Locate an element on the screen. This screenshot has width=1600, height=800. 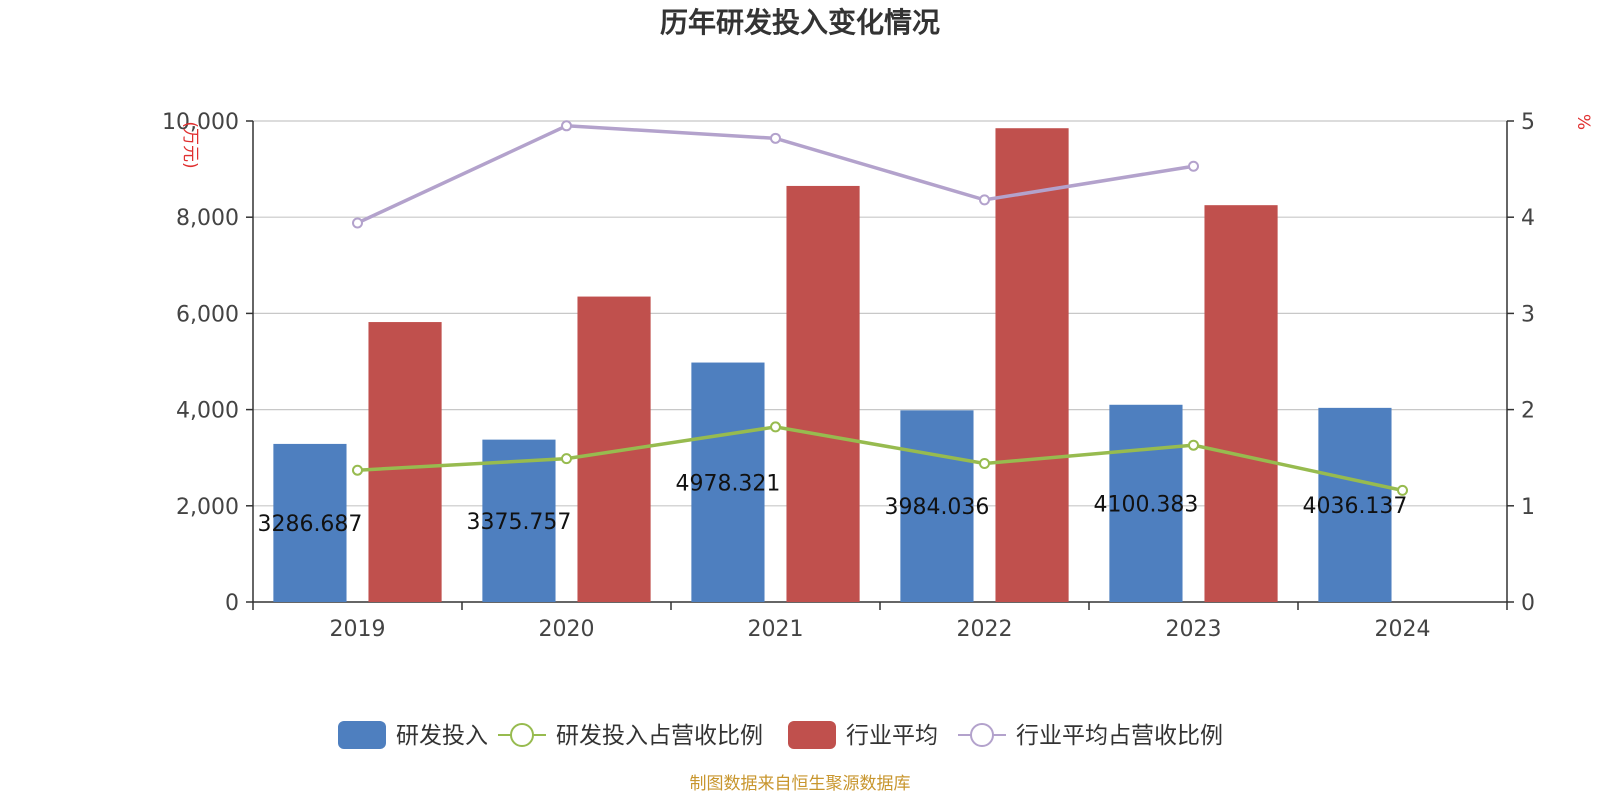
legend-label: 行业平均 is located at coordinates (892, 736).